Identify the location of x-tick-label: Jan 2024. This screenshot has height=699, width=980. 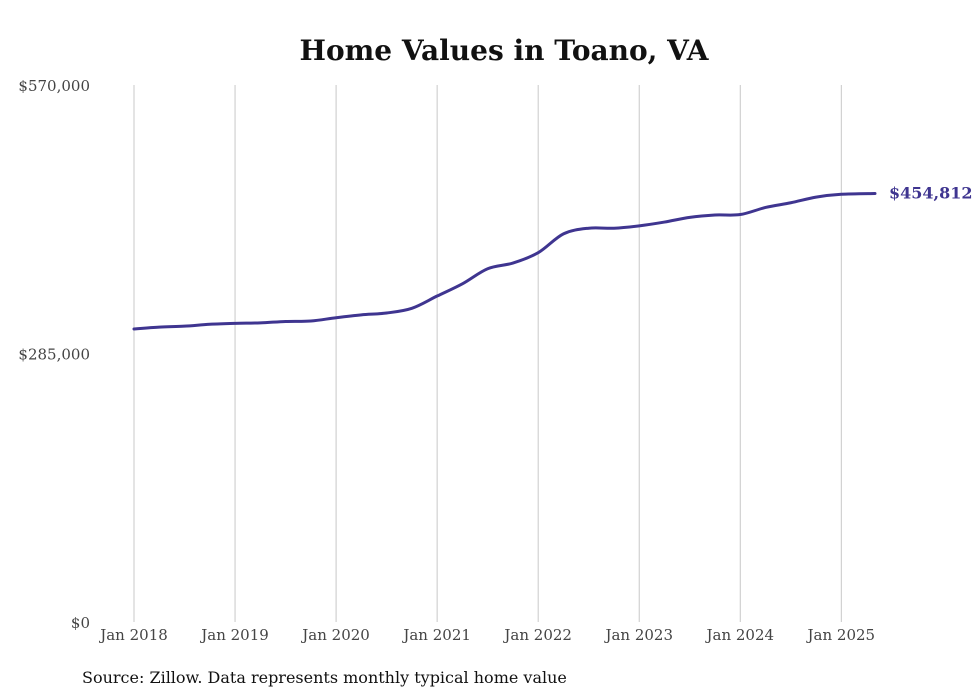
(739, 635).